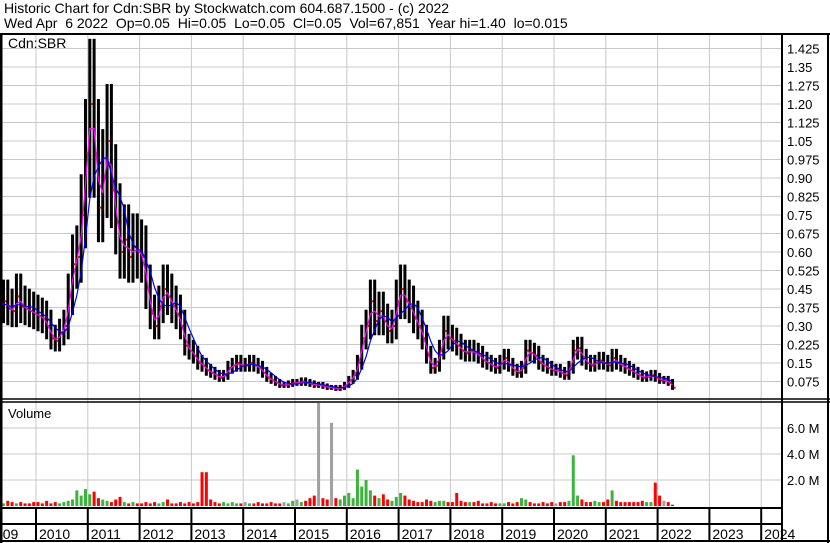  Describe the element at coordinates (417, 534) in the screenshot. I see `year-label: 2017` at that location.